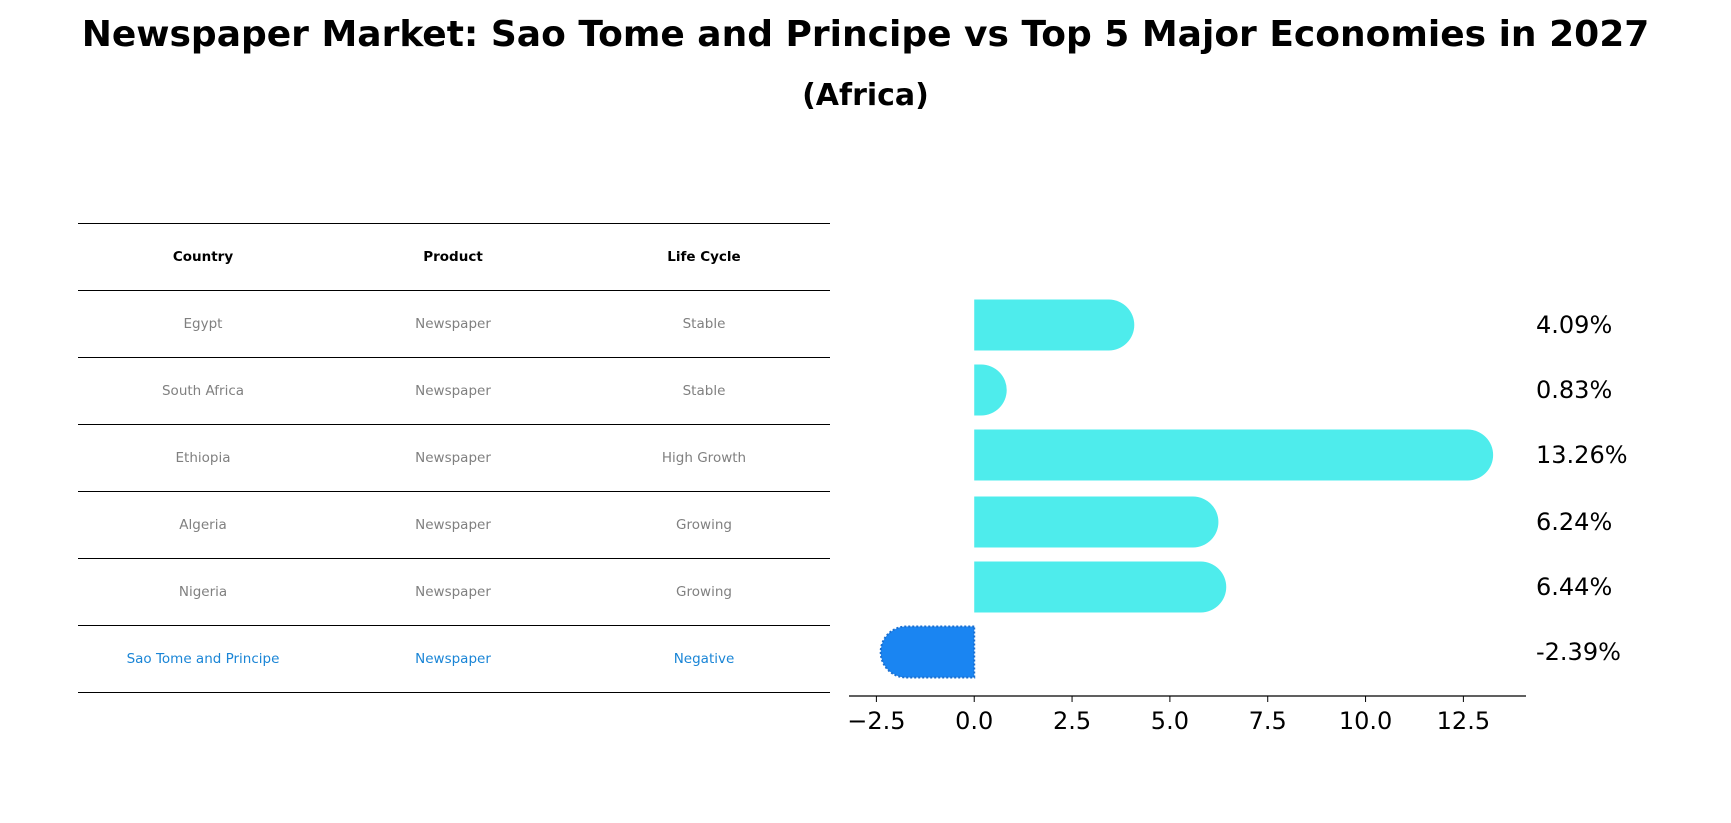 The height and width of the screenshot is (823, 1731). I want to click on x-tick-label: 7.5, so click(1268, 721).